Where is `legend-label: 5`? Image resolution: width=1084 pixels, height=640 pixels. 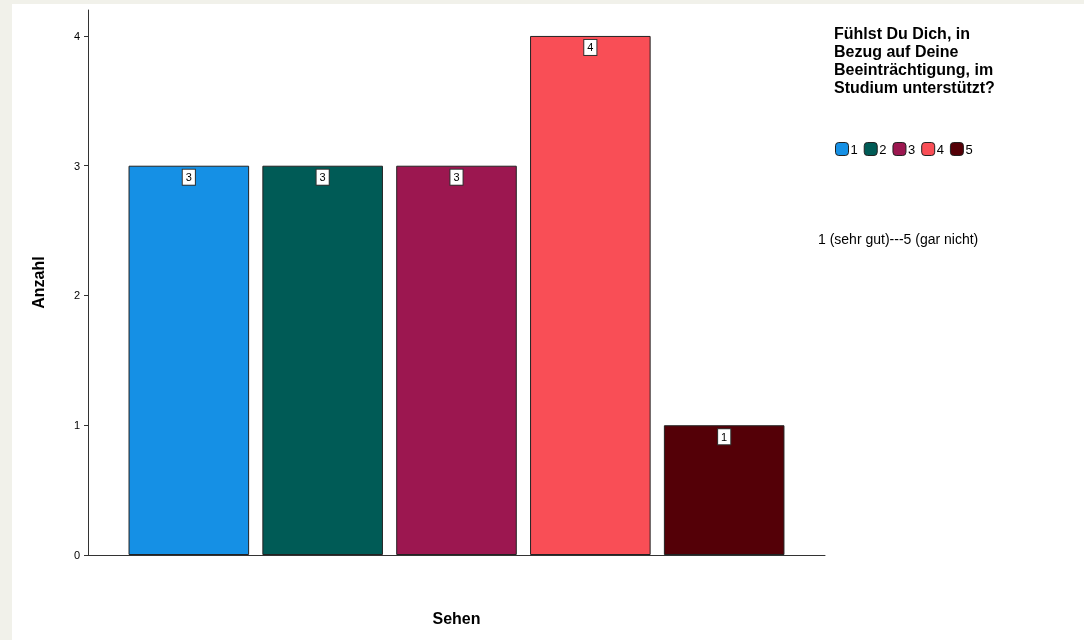
legend-label: 5 is located at coordinates (969, 149).